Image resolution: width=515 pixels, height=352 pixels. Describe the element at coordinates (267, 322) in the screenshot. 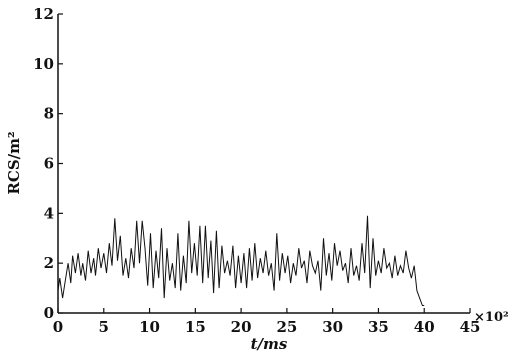

I see `x-ticks: 0 5 10 15 20 25 30 35 40 45` at that location.